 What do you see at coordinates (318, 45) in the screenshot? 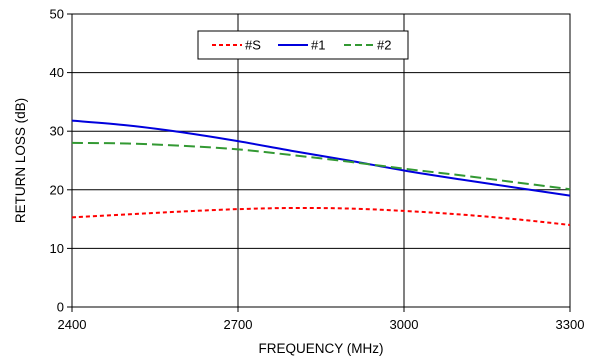
I see `legend-label-2: #1` at bounding box center [318, 45].